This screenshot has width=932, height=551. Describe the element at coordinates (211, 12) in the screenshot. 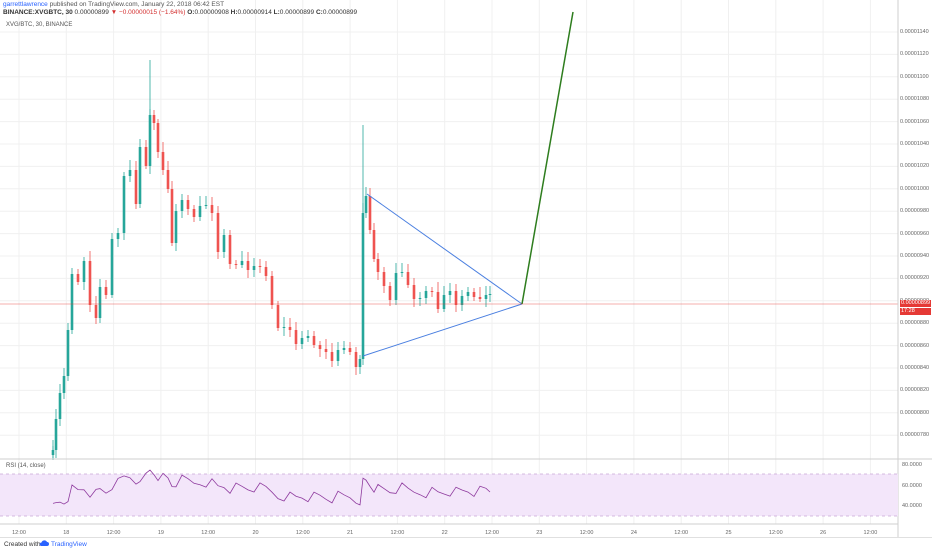

I see `open-value: 0.00000908` at that location.